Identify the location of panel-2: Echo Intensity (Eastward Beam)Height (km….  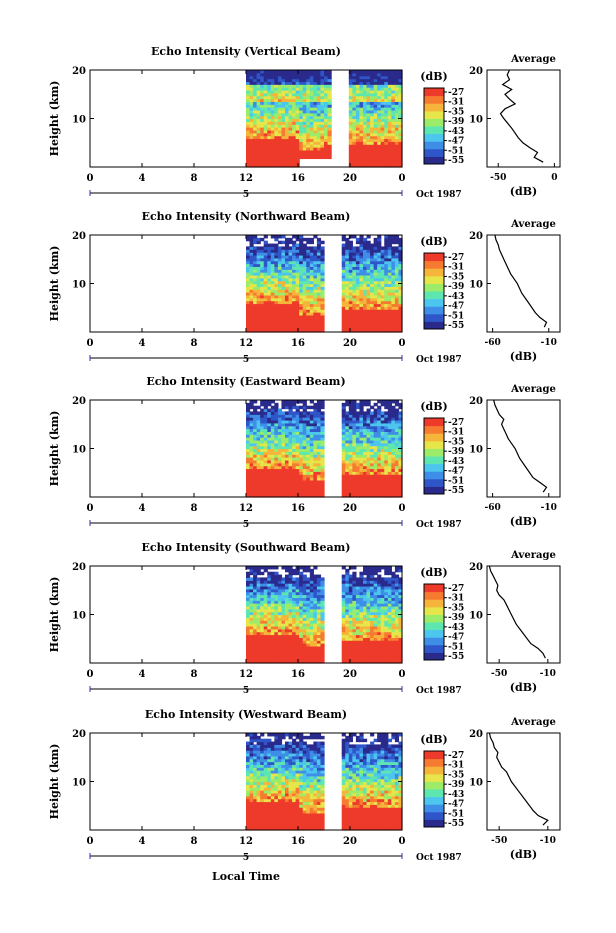
(304, 452).